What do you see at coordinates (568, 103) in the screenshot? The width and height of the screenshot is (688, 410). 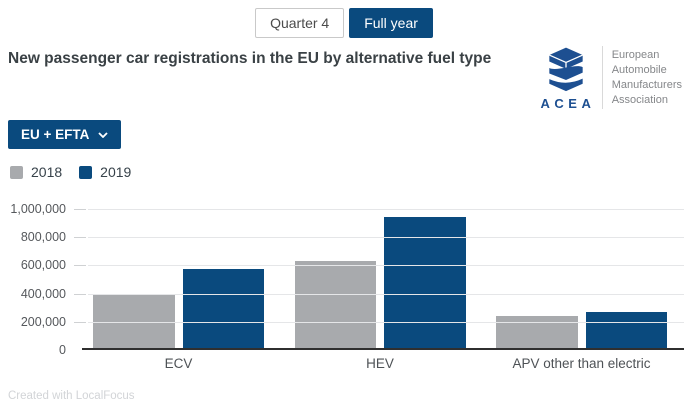 I see `acea-acronym: ACEA` at bounding box center [568, 103].